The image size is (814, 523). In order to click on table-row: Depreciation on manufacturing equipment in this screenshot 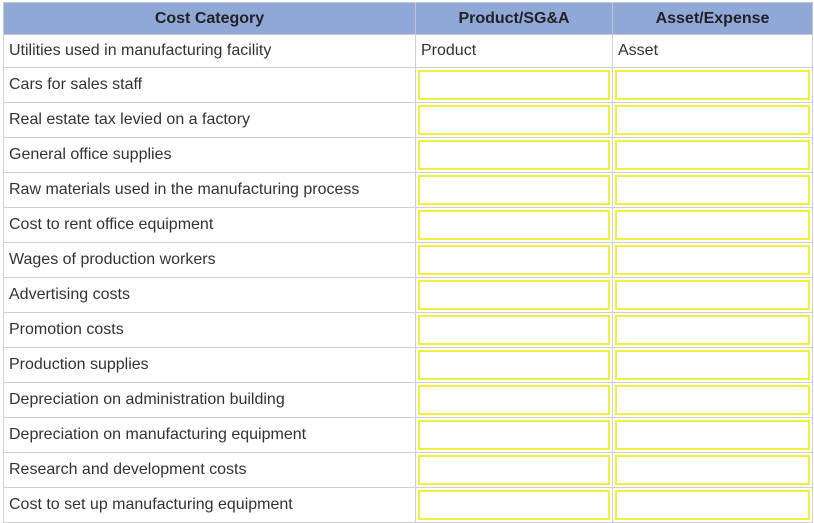, I will do `click(408, 435)`.